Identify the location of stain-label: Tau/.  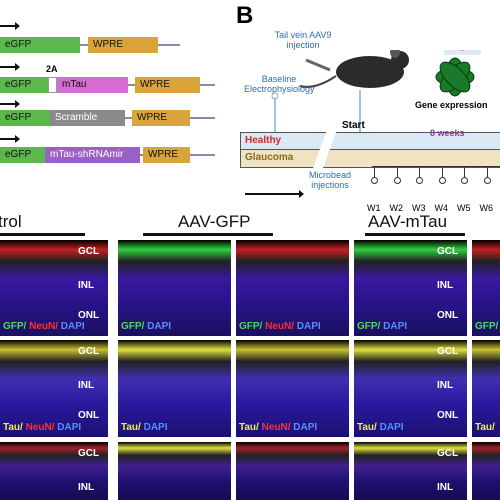
(485, 427).